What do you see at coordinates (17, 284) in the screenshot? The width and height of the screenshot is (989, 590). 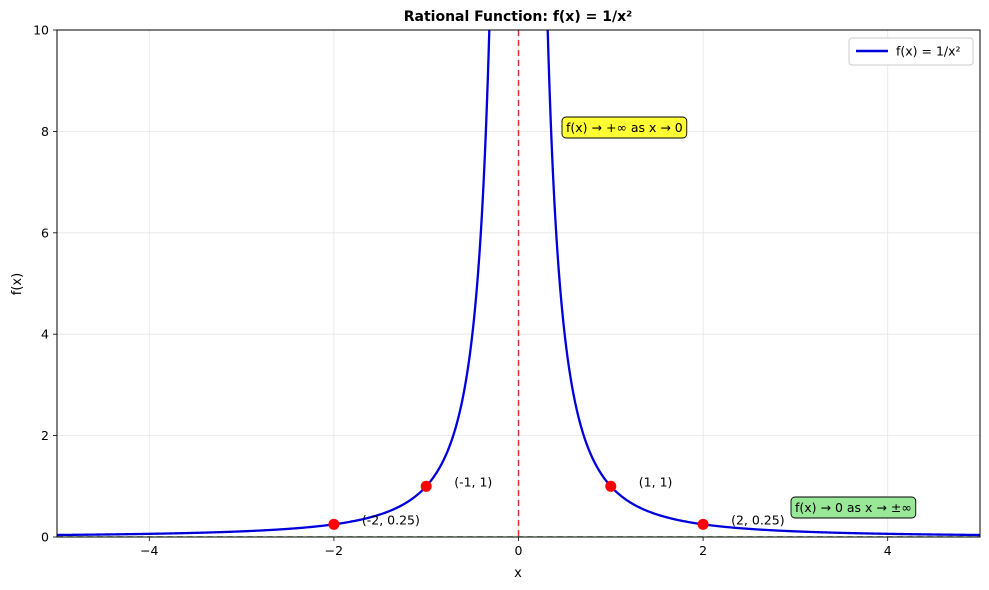 I see `y-axis-label: f(x)` at bounding box center [17, 284].